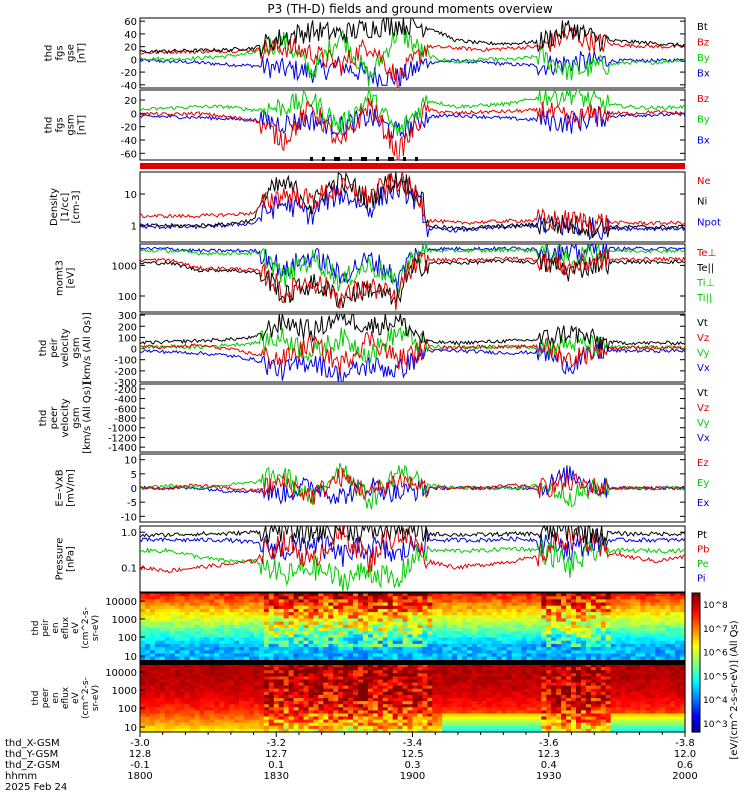 This screenshot has height=800, width=750. I want to click on y-axis-label: [km/s (All Qs)], so click(87, 418).